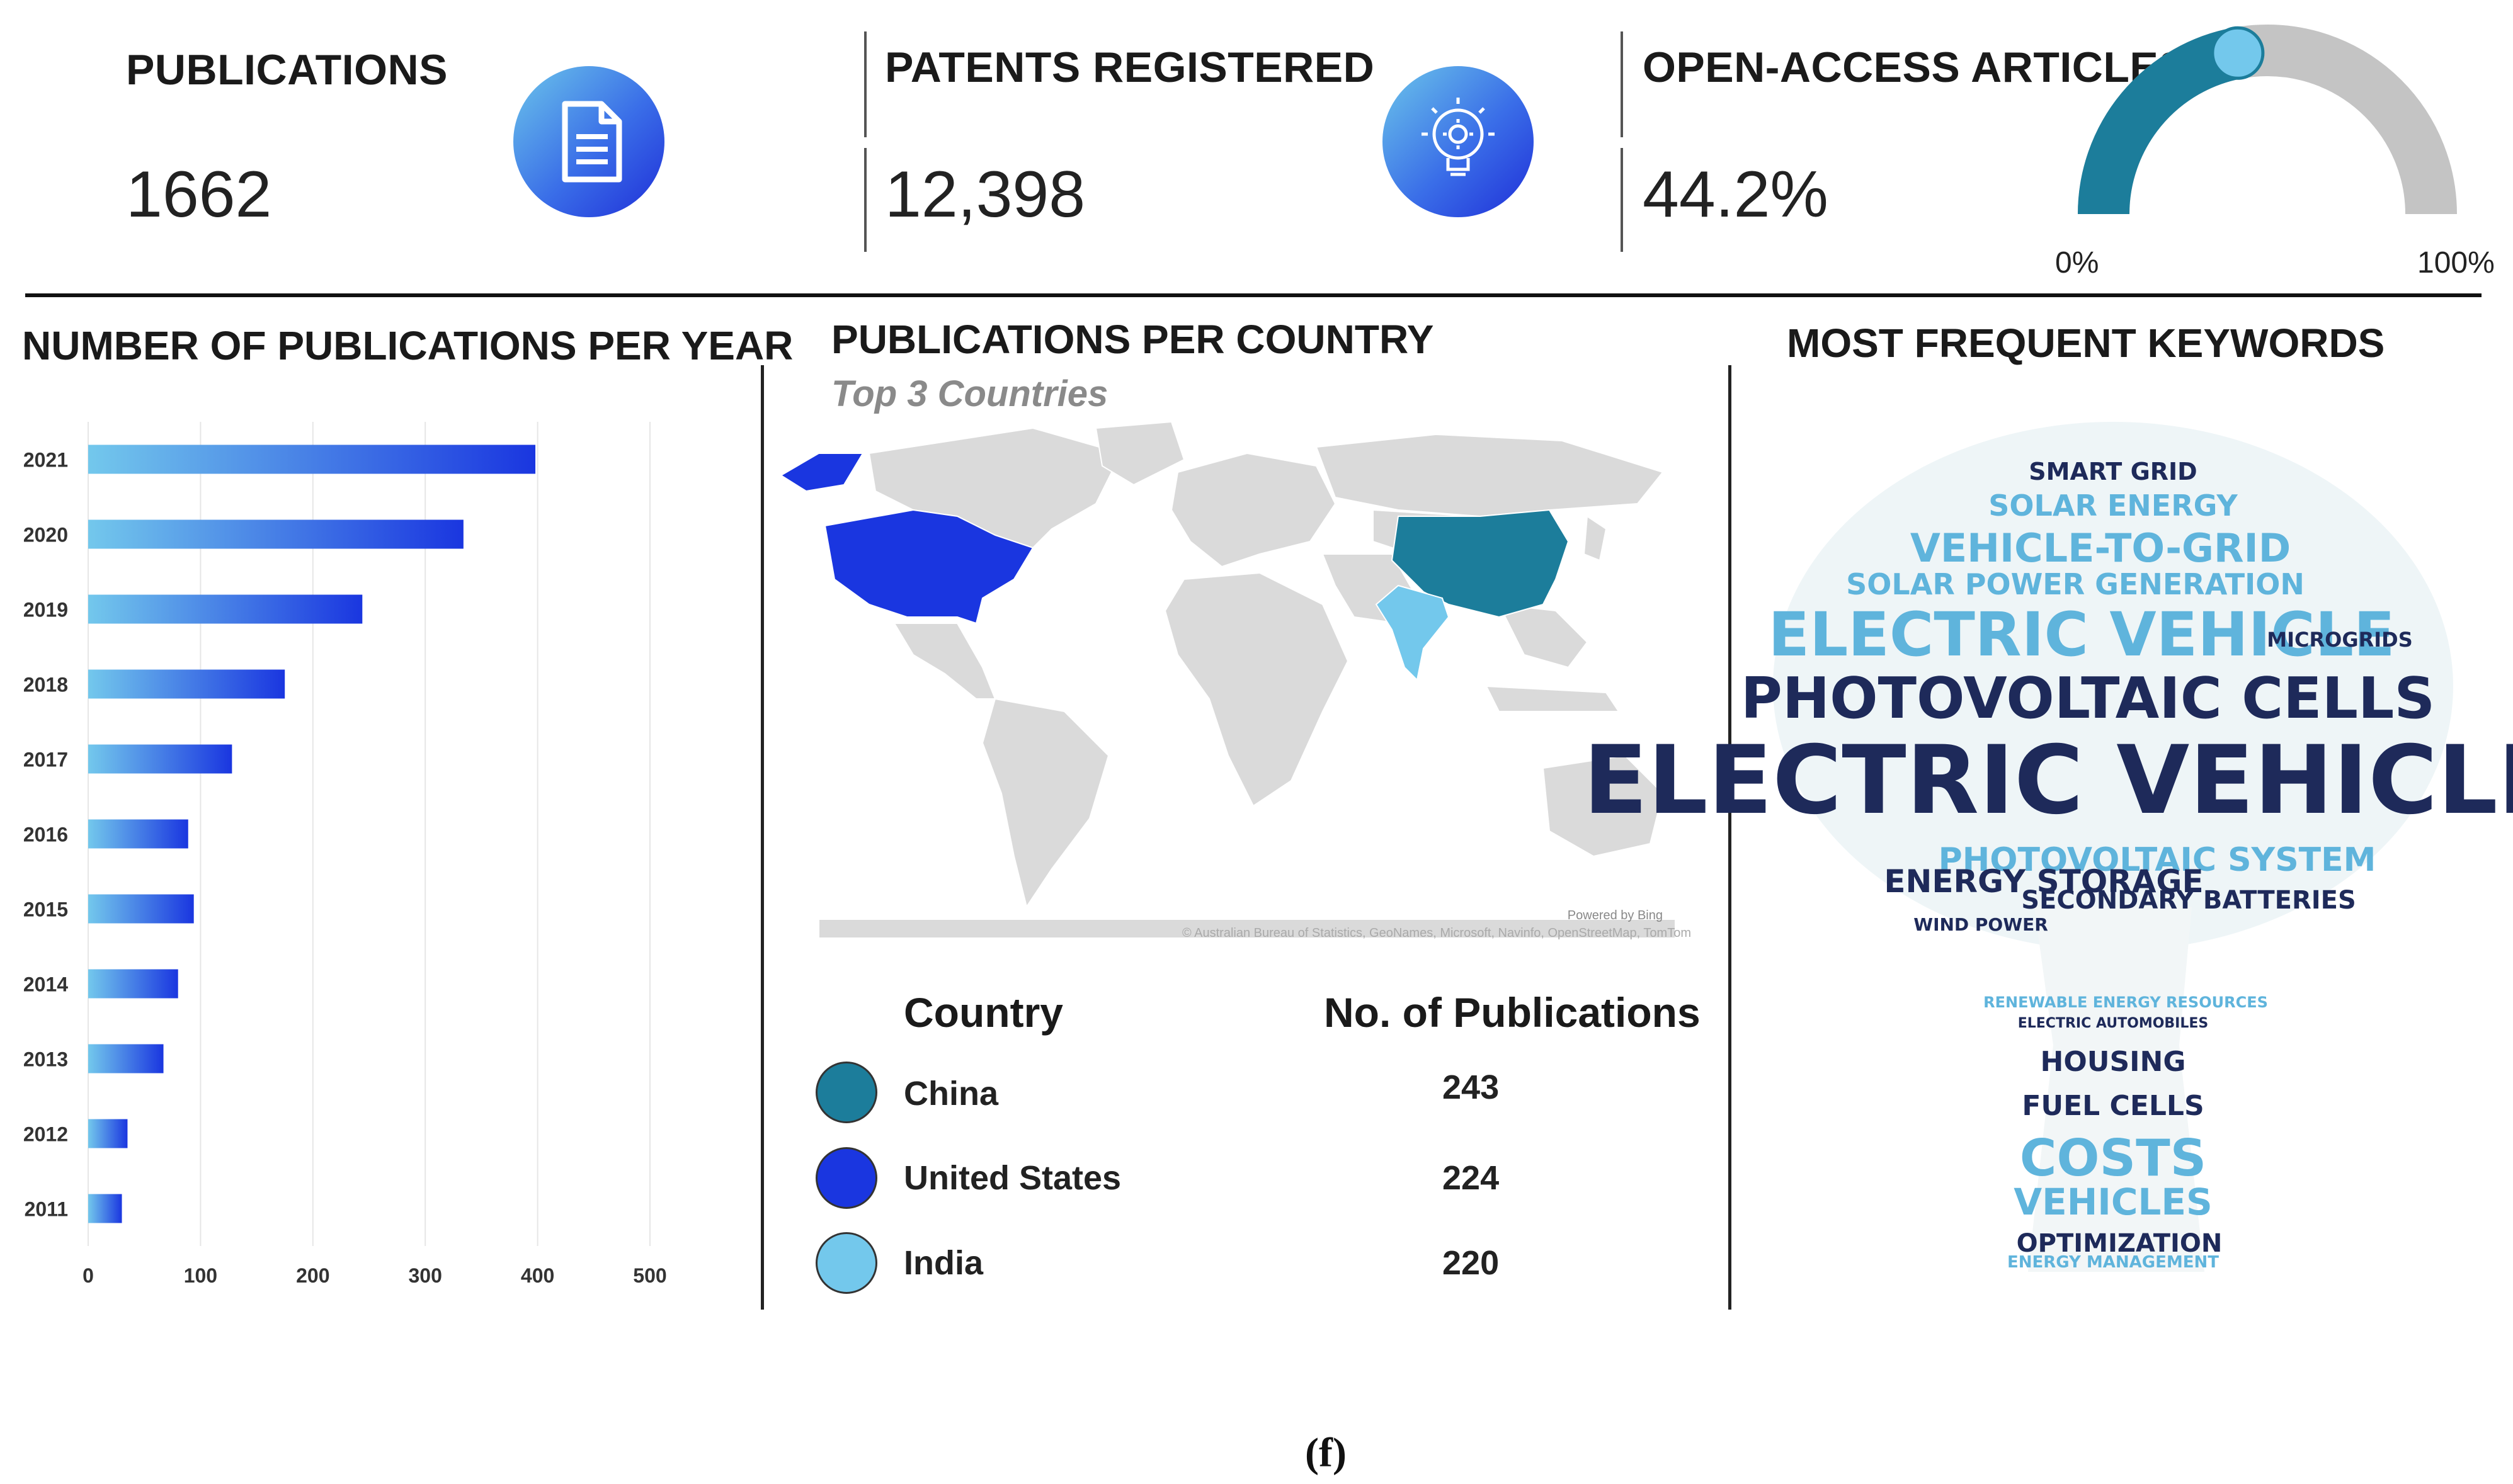 Image resolution: width=2513 pixels, height=1484 pixels. I want to click on y-tick-label: 2021, so click(45, 460).